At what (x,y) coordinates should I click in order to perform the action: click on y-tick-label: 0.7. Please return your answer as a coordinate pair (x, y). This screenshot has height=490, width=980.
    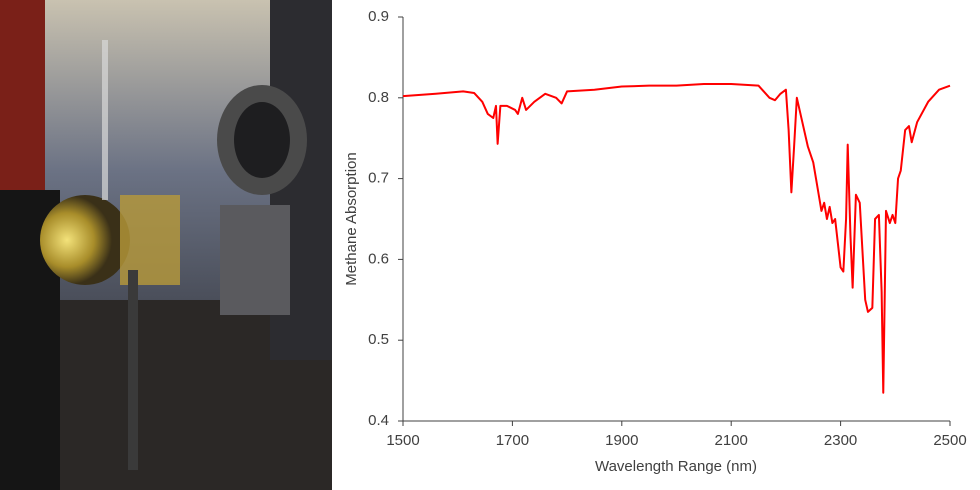
    Looking at the image, I should click on (378, 178).